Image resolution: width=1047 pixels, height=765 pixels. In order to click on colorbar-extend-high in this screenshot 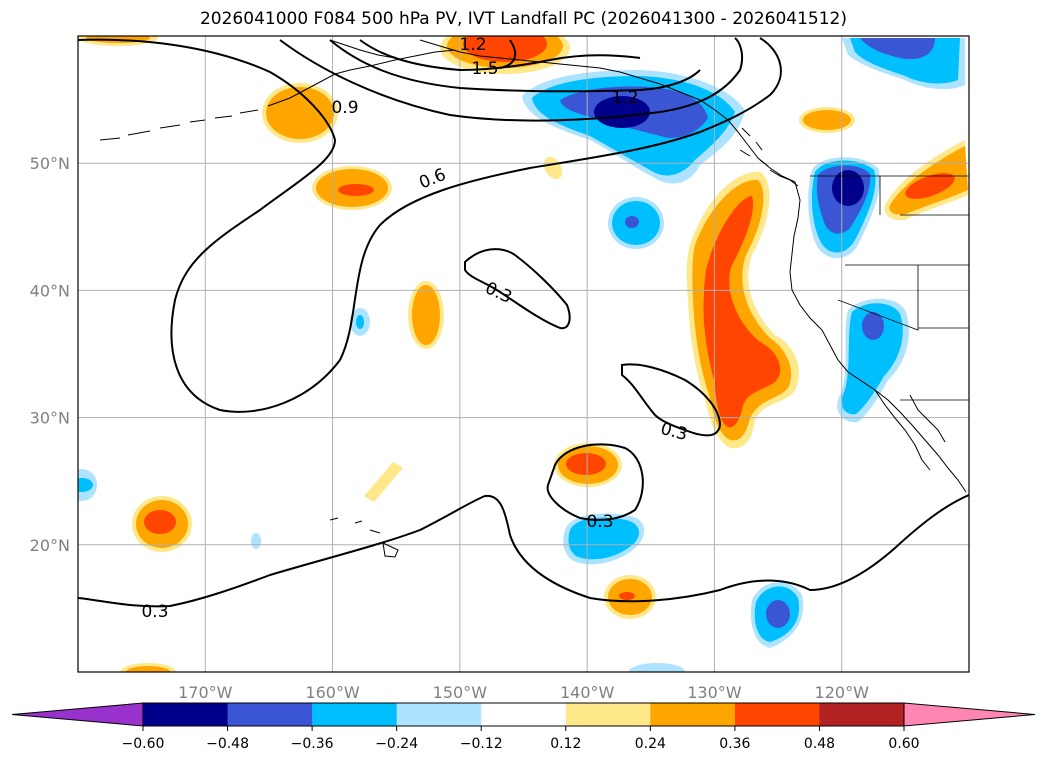, I will do `click(969, 714)`.